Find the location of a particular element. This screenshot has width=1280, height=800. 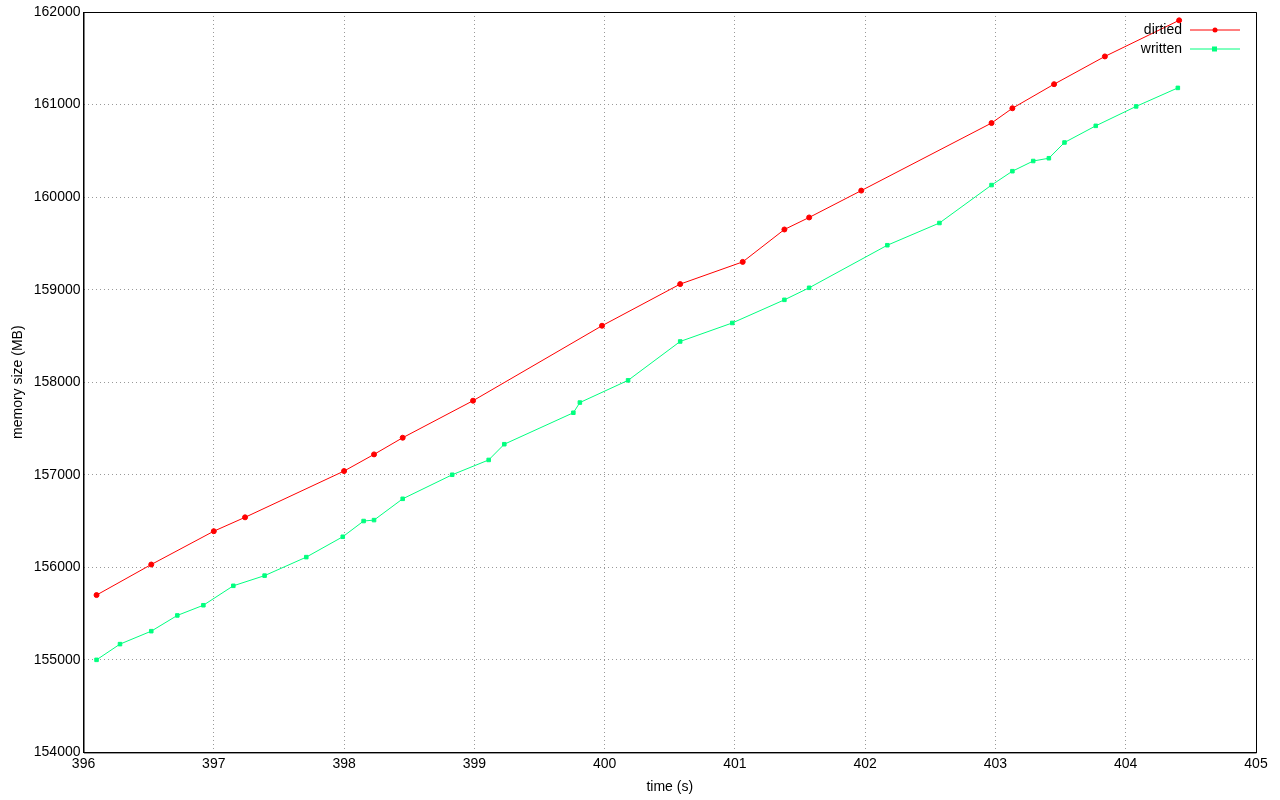

x-axis-title: time (s) is located at coordinates (670, 786).